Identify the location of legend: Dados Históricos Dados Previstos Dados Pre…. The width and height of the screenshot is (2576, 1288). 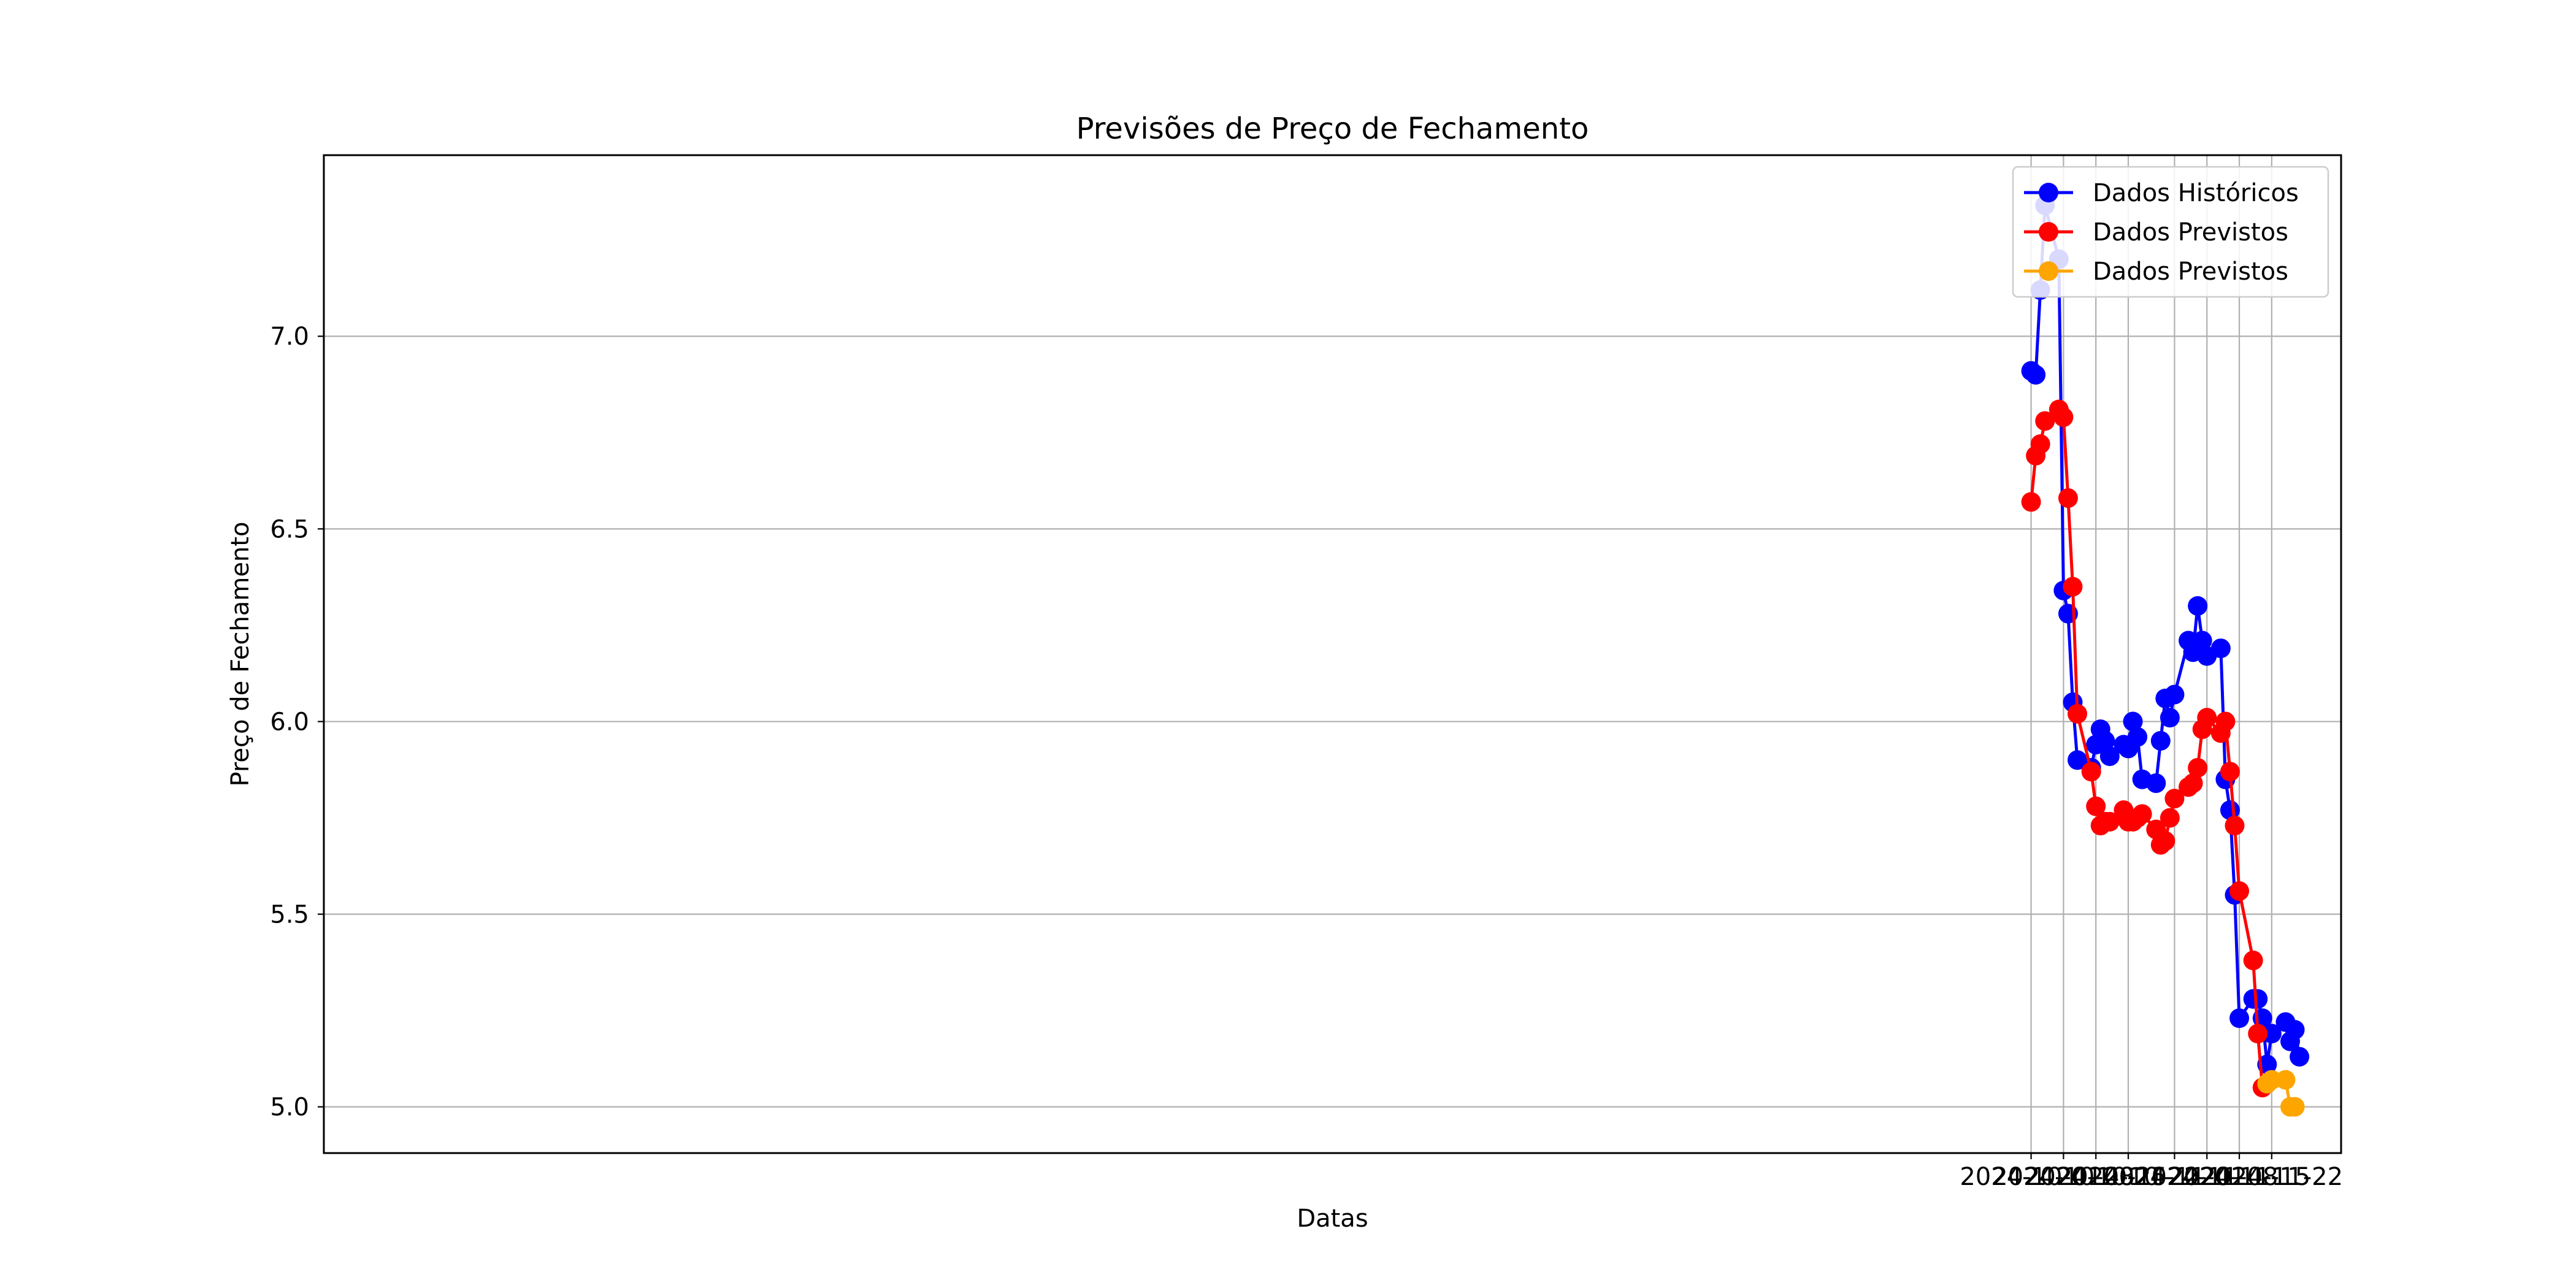
(2170, 232).